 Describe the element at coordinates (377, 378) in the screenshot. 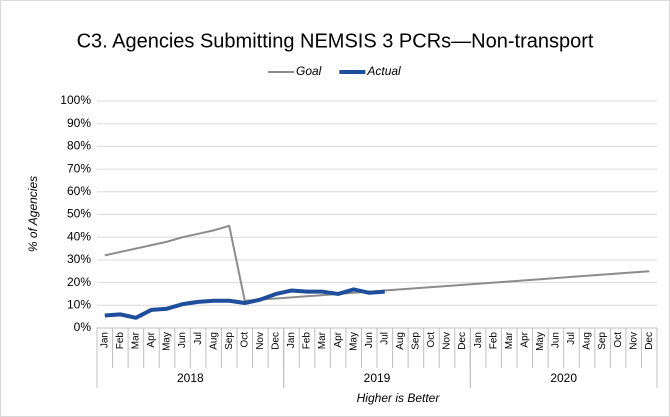

I see `group-label: 2019` at that location.